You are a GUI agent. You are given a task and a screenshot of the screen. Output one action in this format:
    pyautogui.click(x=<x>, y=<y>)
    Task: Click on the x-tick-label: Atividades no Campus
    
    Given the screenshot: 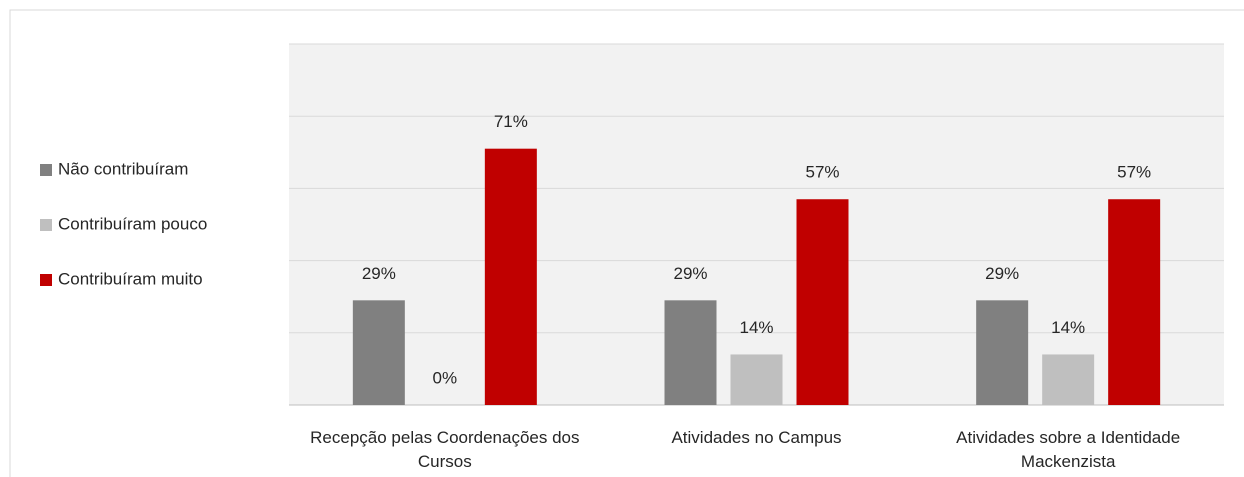 What is the action you would take?
    pyautogui.click(x=756, y=437)
    